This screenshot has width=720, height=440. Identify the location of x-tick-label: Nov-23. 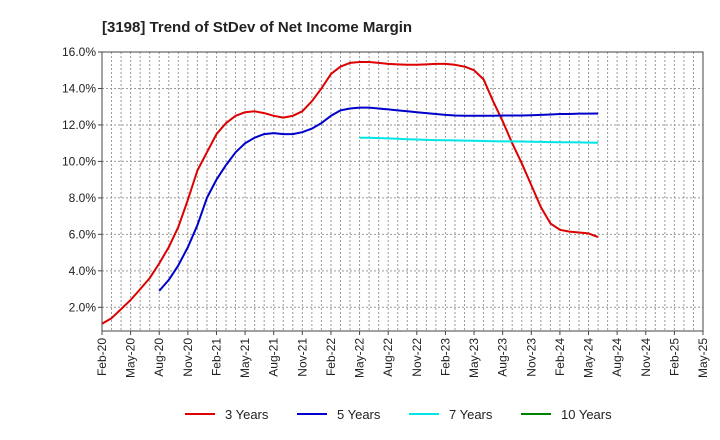
(531, 357).